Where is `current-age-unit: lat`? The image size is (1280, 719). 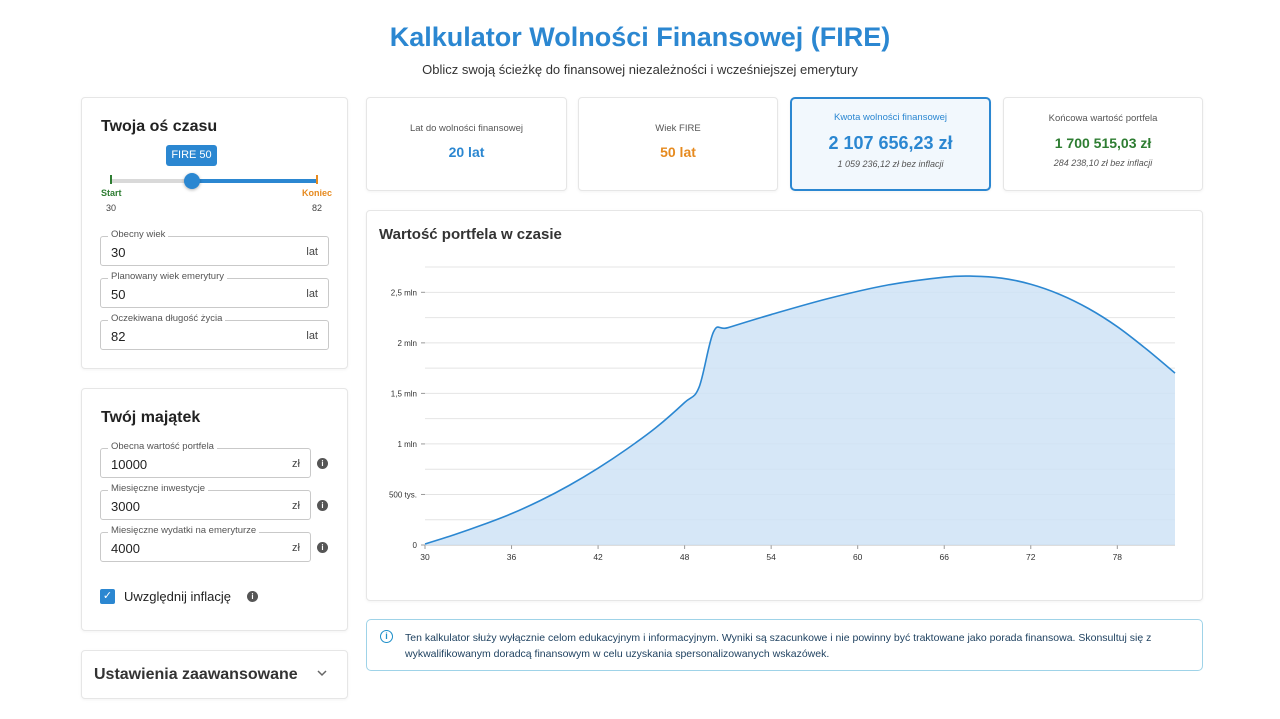 current-age-unit: lat is located at coordinates (312, 252).